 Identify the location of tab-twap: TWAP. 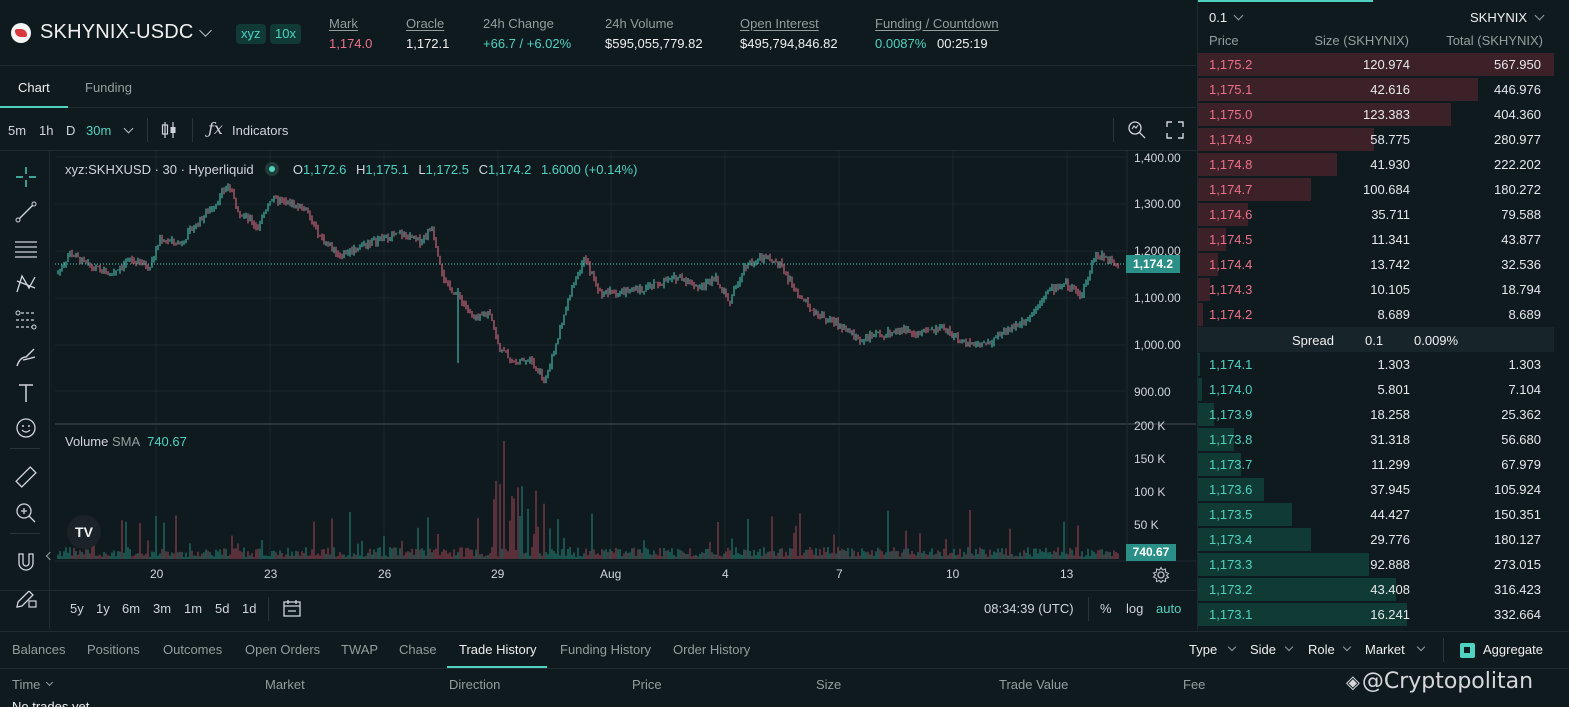
(360, 649).